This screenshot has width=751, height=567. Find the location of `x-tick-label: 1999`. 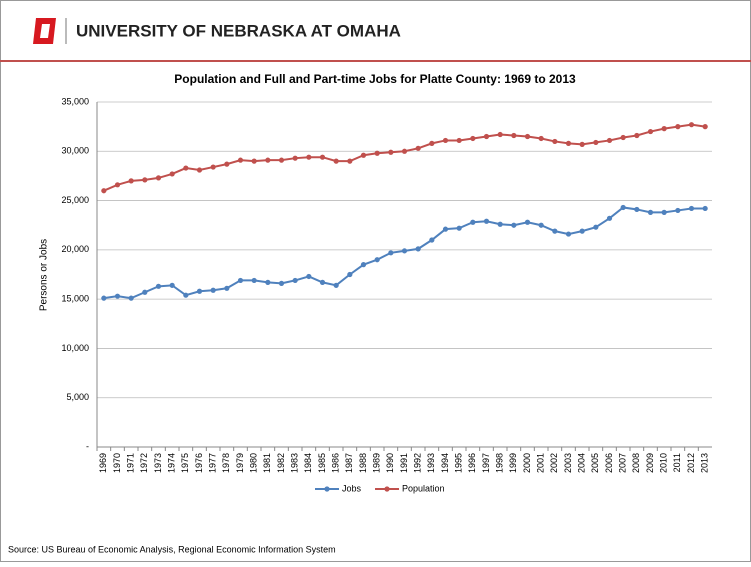

x-tick-label: 1999 is located at coordinates (513, 463).